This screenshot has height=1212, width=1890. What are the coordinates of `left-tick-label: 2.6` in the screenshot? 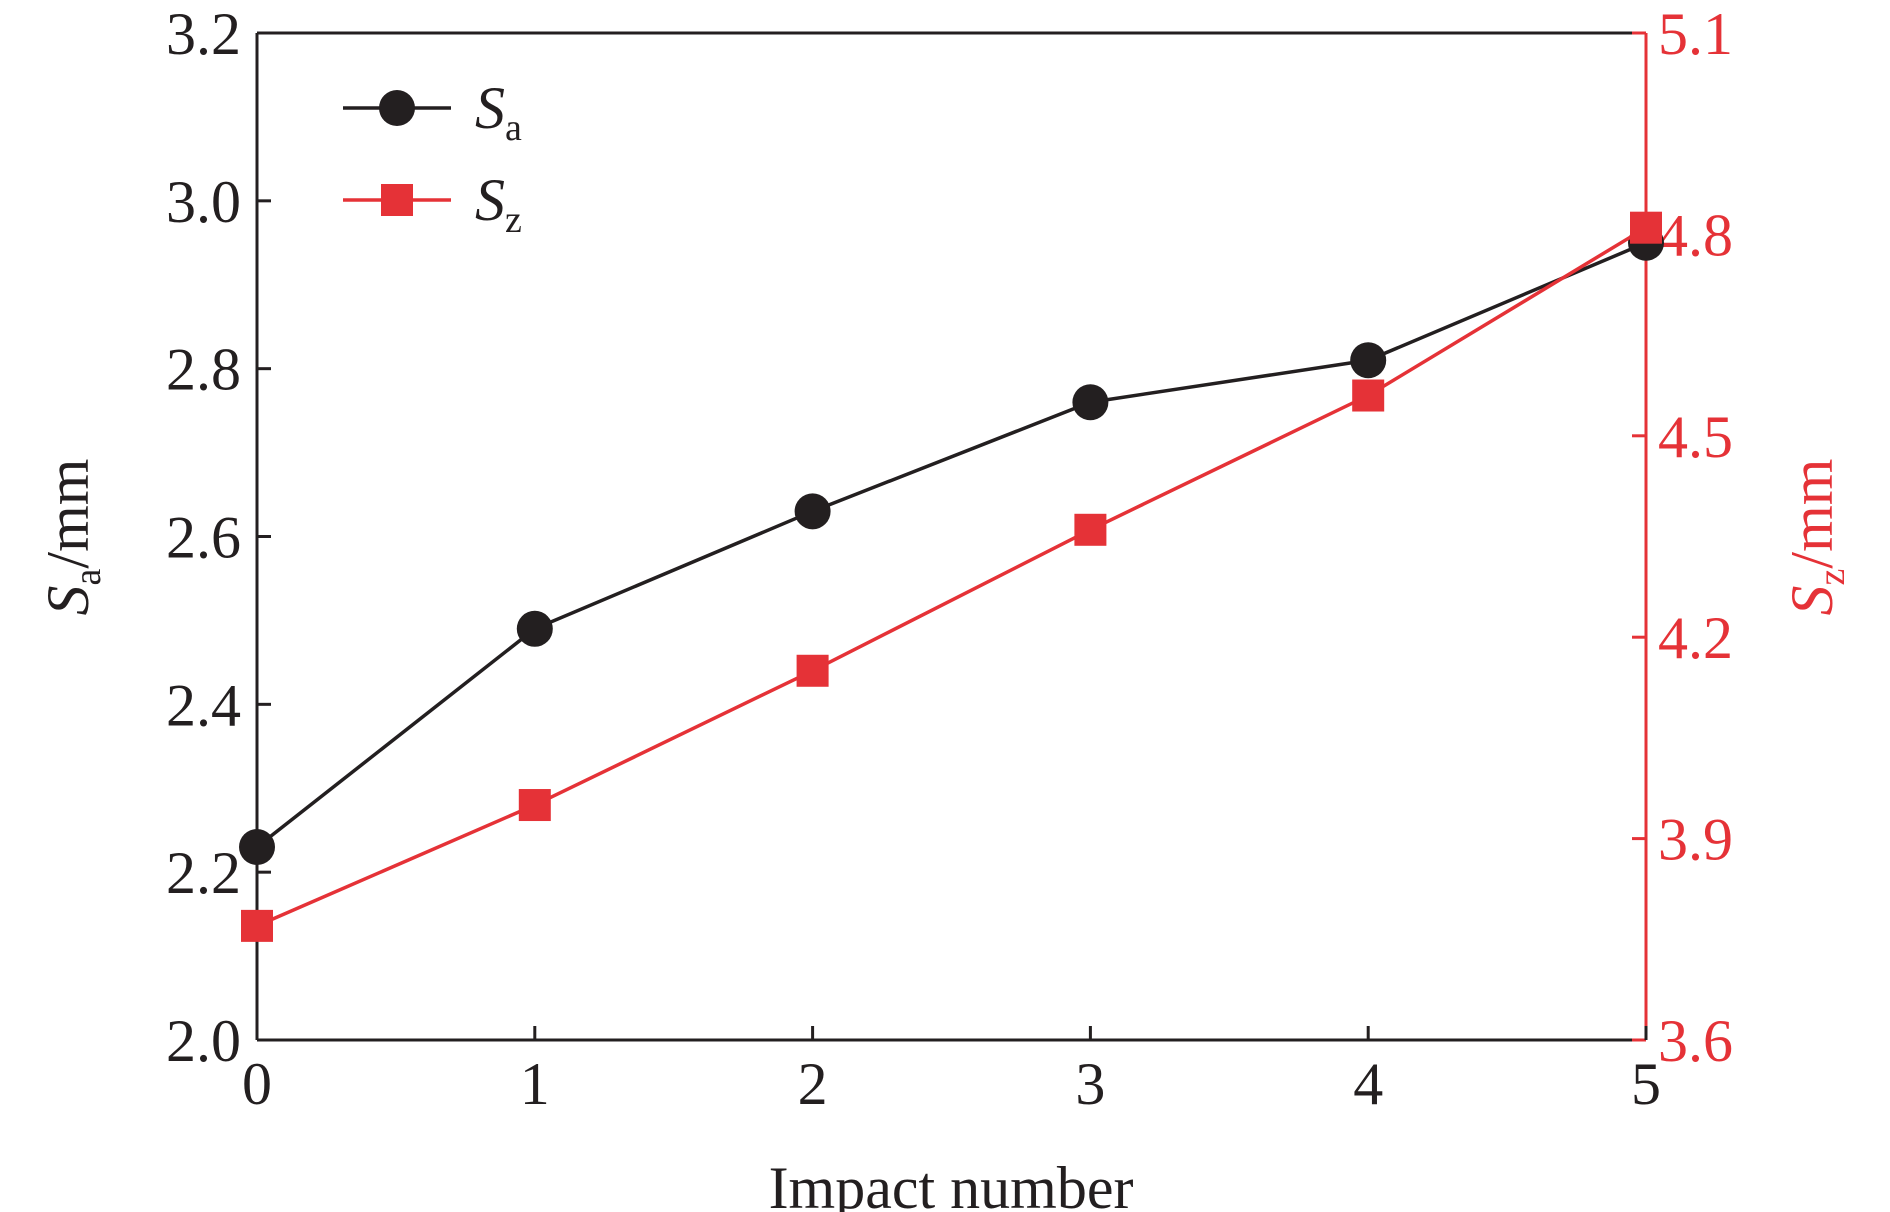 It's located at (203, 538).